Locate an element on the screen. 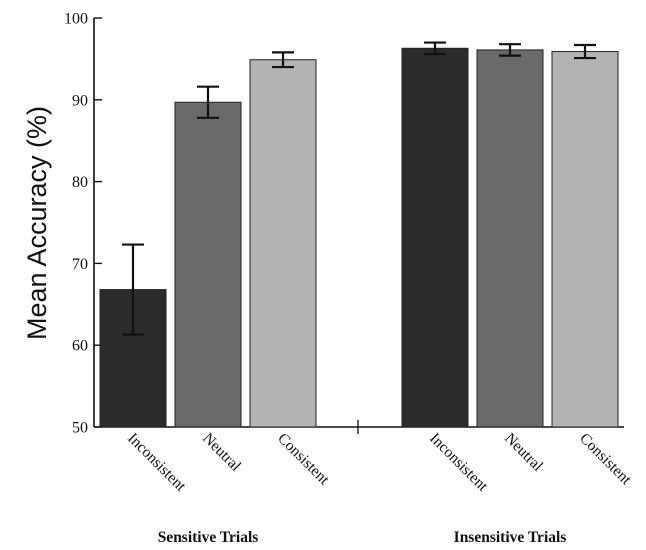 This screenshot has width=646, height=550. group-label: Sensitive Trials is located at coordinates (208, 537).